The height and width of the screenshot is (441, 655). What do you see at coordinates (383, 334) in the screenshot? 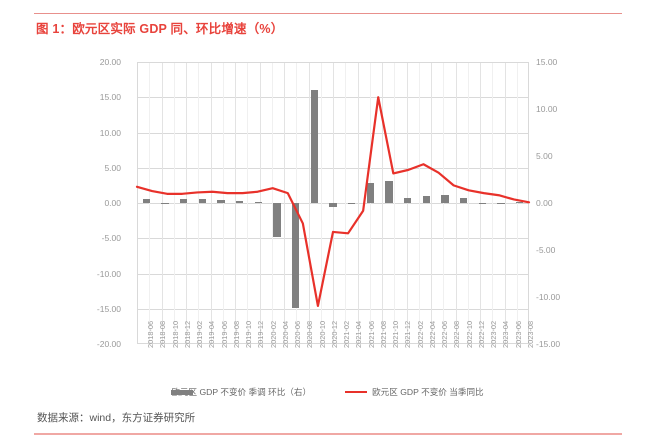
I see `x-tick-label: 2021-08` at bounding box center [383, 334].